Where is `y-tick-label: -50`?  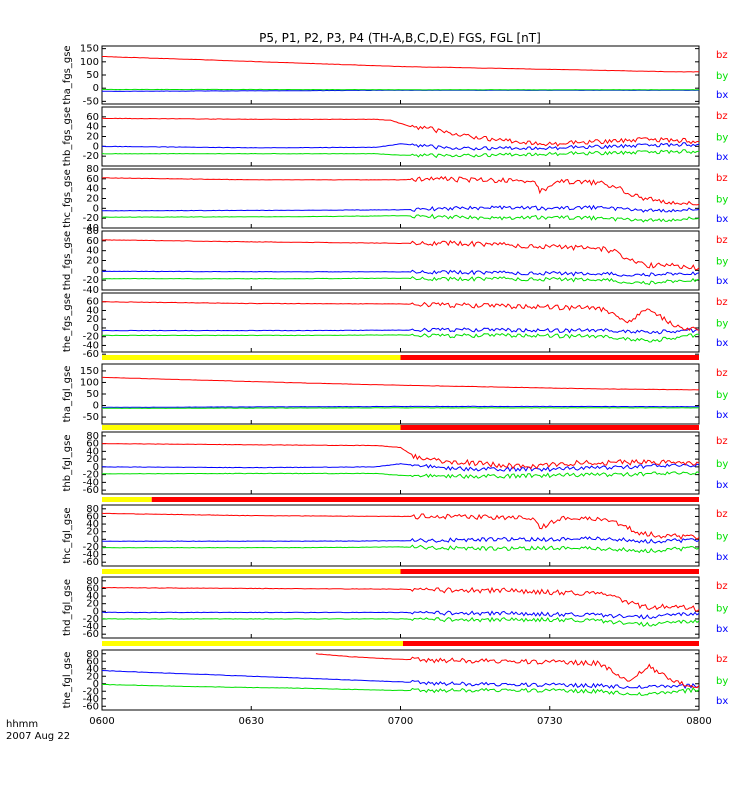 y-tick-label: -50 is located at coordinates (91, 101).